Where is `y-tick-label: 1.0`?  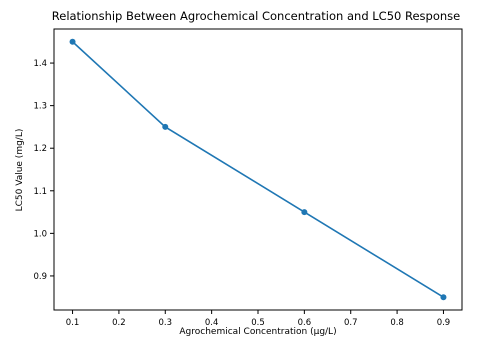
y-tick-label: 1.0 is located at coordinates (40, 234).